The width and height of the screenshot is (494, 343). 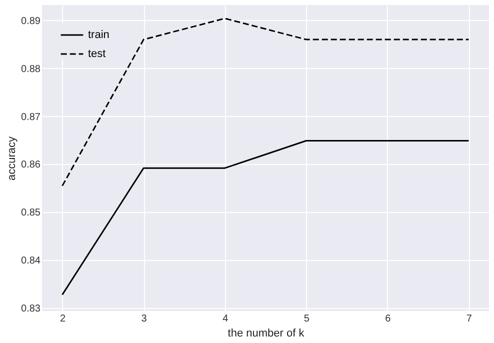 What do you see at coordinates (266, 334) in the screenshot?
I see `x-axis-title: the number of k` at bounding box center [266, 334].